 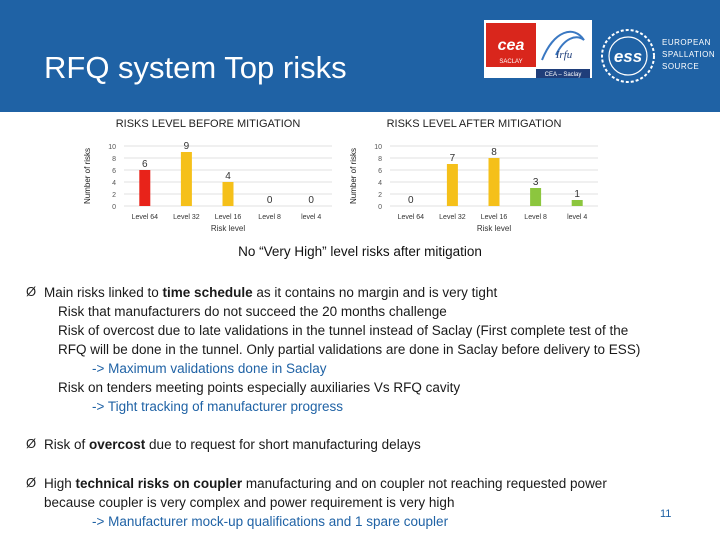 What do you see at coordinates (145, 164) in the screenshot?
I see `data-label: 6` at bounding box center [145, 164].